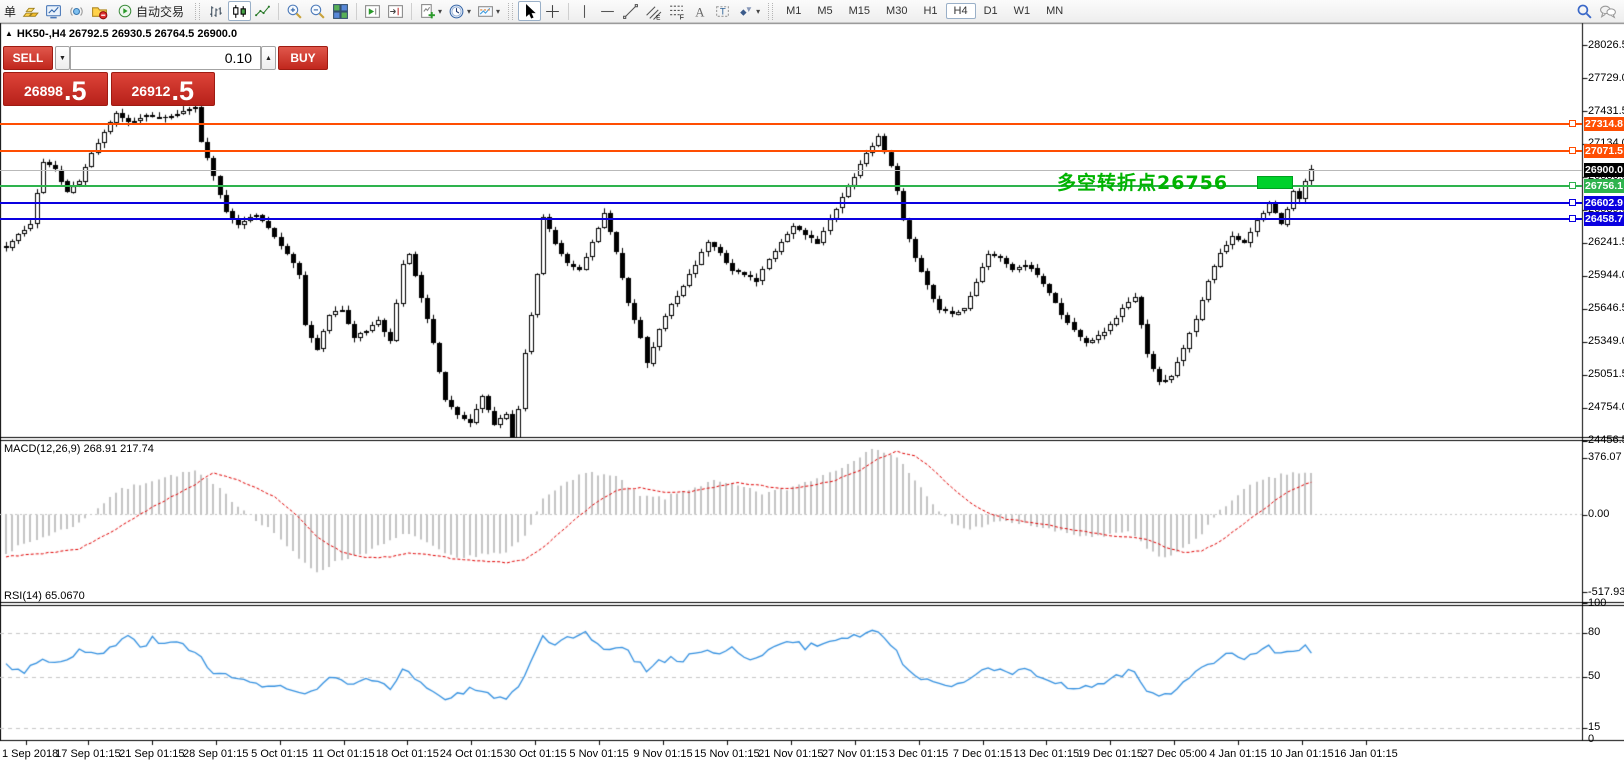  Describe the element at coordinates (791, 754) in the screenshot. I see `time-tick-label: 21 Nov 01:15` at that location.